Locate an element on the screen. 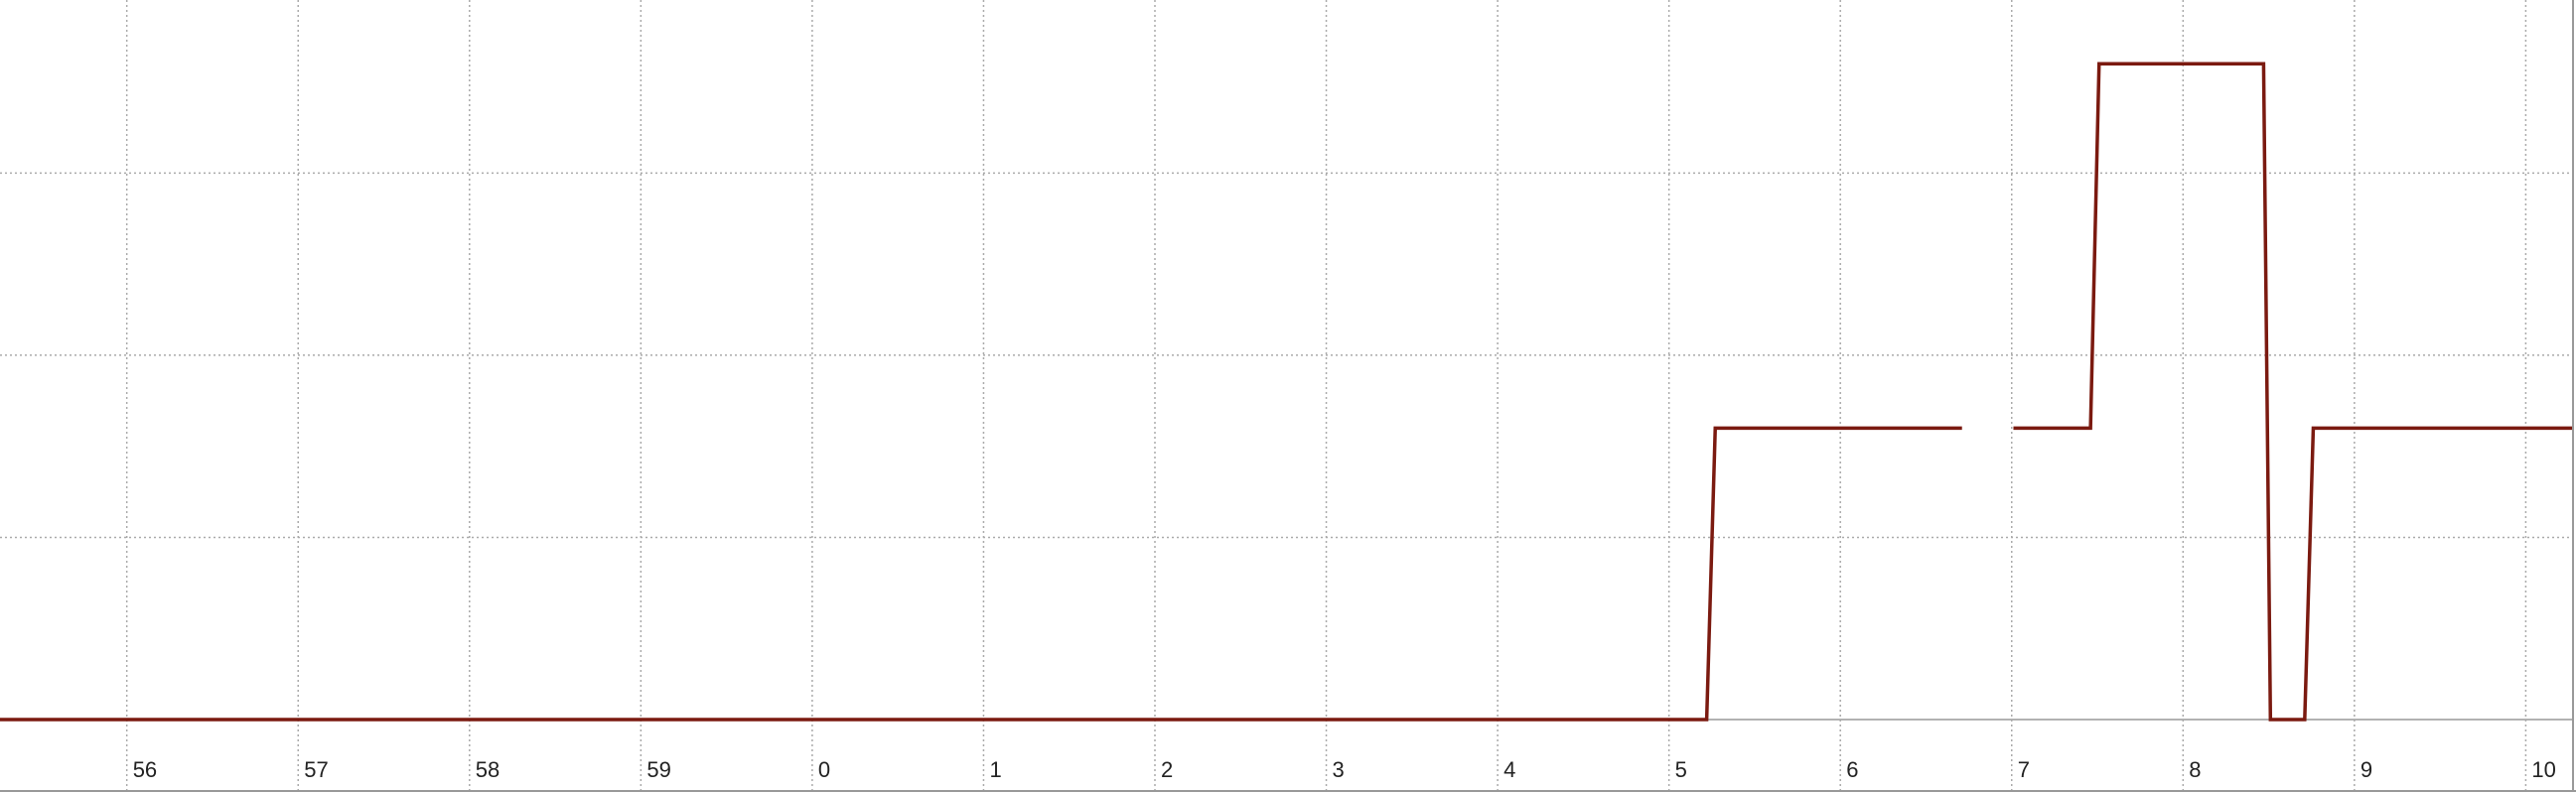 Image resolution: width=2576 pixels, height=792 pixels. x-tick-label: 5 is located at coordinates (1681, 769).